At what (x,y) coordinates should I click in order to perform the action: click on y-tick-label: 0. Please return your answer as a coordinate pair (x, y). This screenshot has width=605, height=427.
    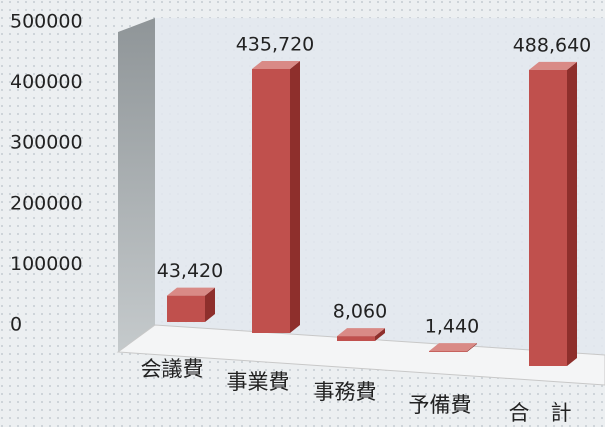
    Looking at the image, I should click on (16, 325).